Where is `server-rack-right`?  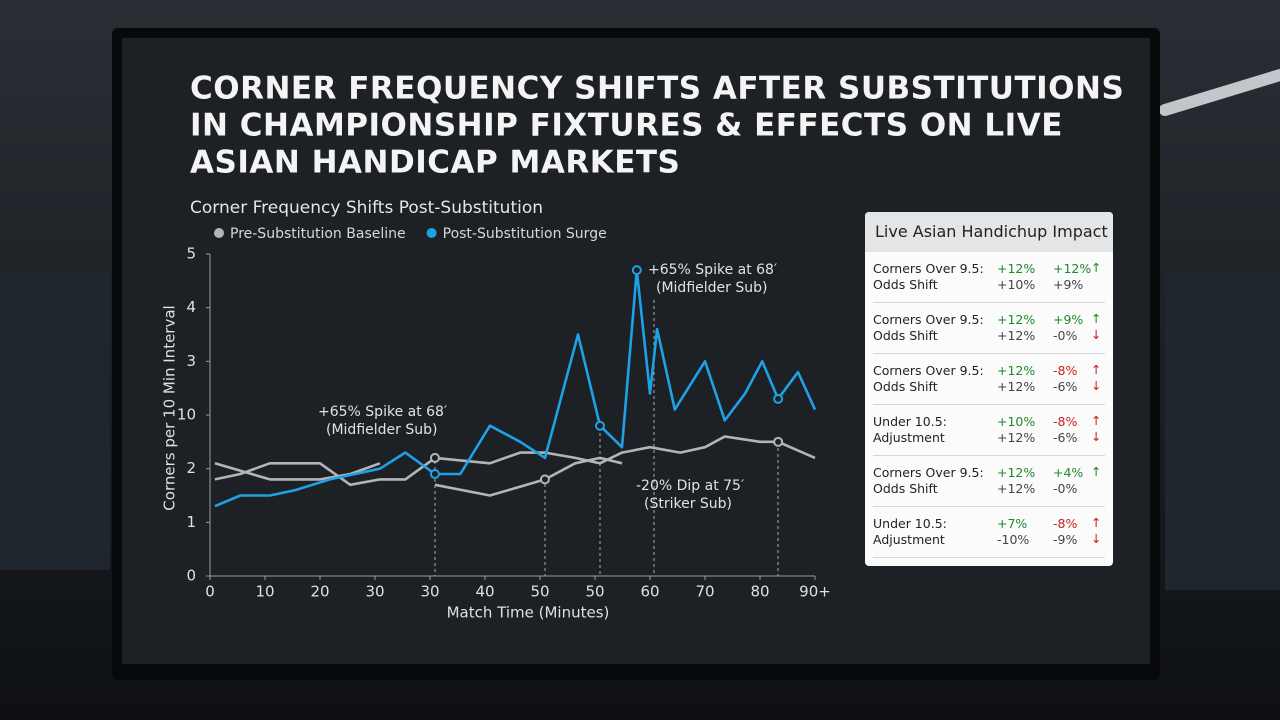
server-rack-right is located at coordinates (1222, 430).